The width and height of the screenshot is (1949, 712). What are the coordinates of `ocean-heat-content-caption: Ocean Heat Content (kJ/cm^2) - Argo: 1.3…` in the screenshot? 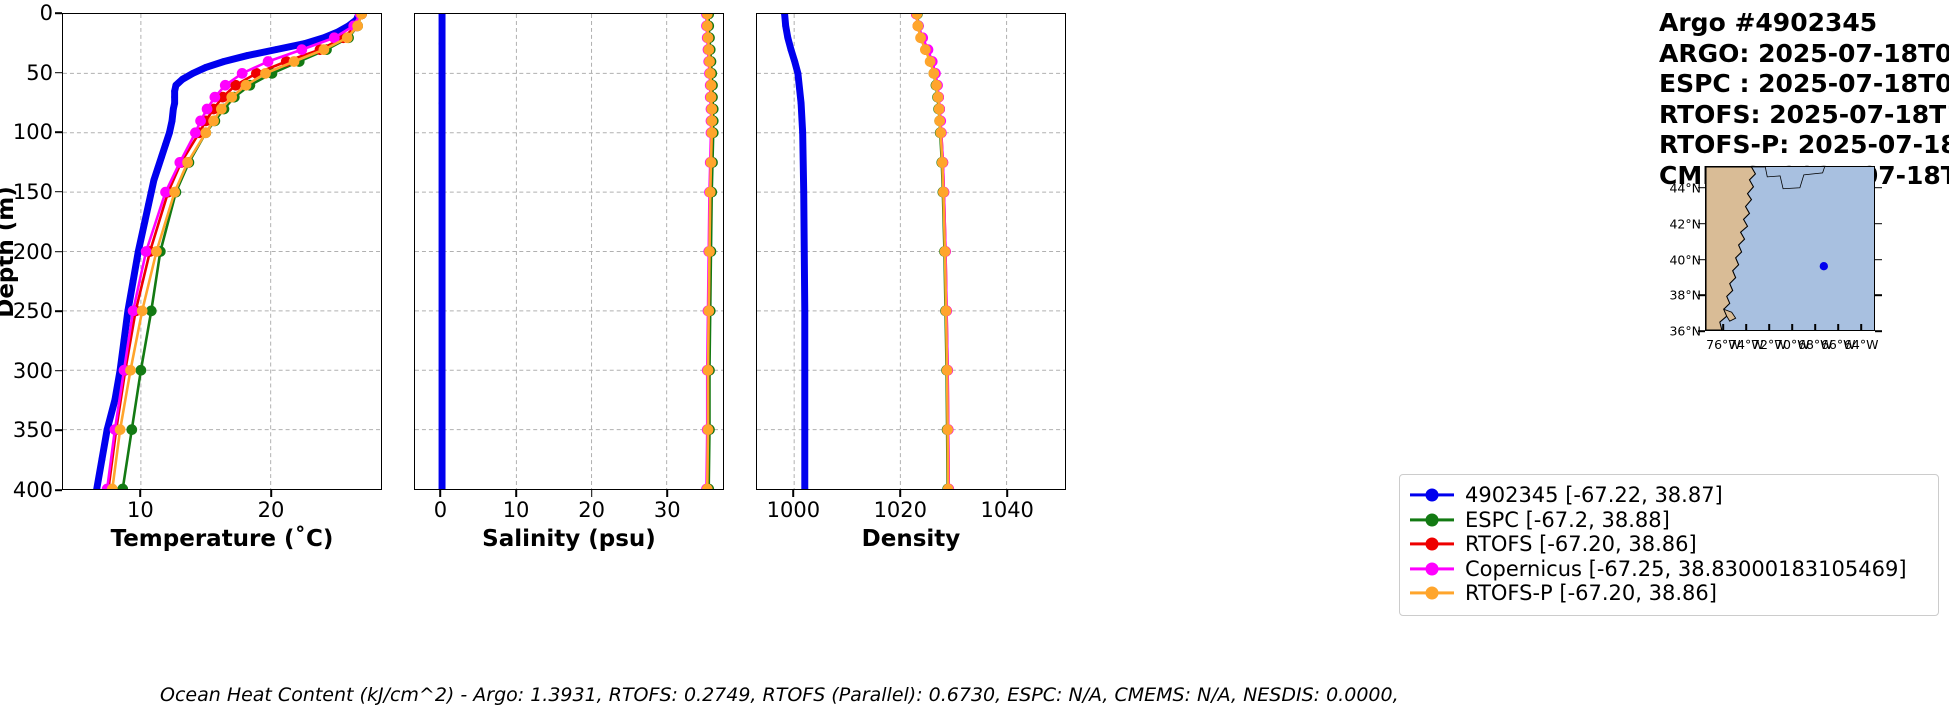 It's located at (779, 695).